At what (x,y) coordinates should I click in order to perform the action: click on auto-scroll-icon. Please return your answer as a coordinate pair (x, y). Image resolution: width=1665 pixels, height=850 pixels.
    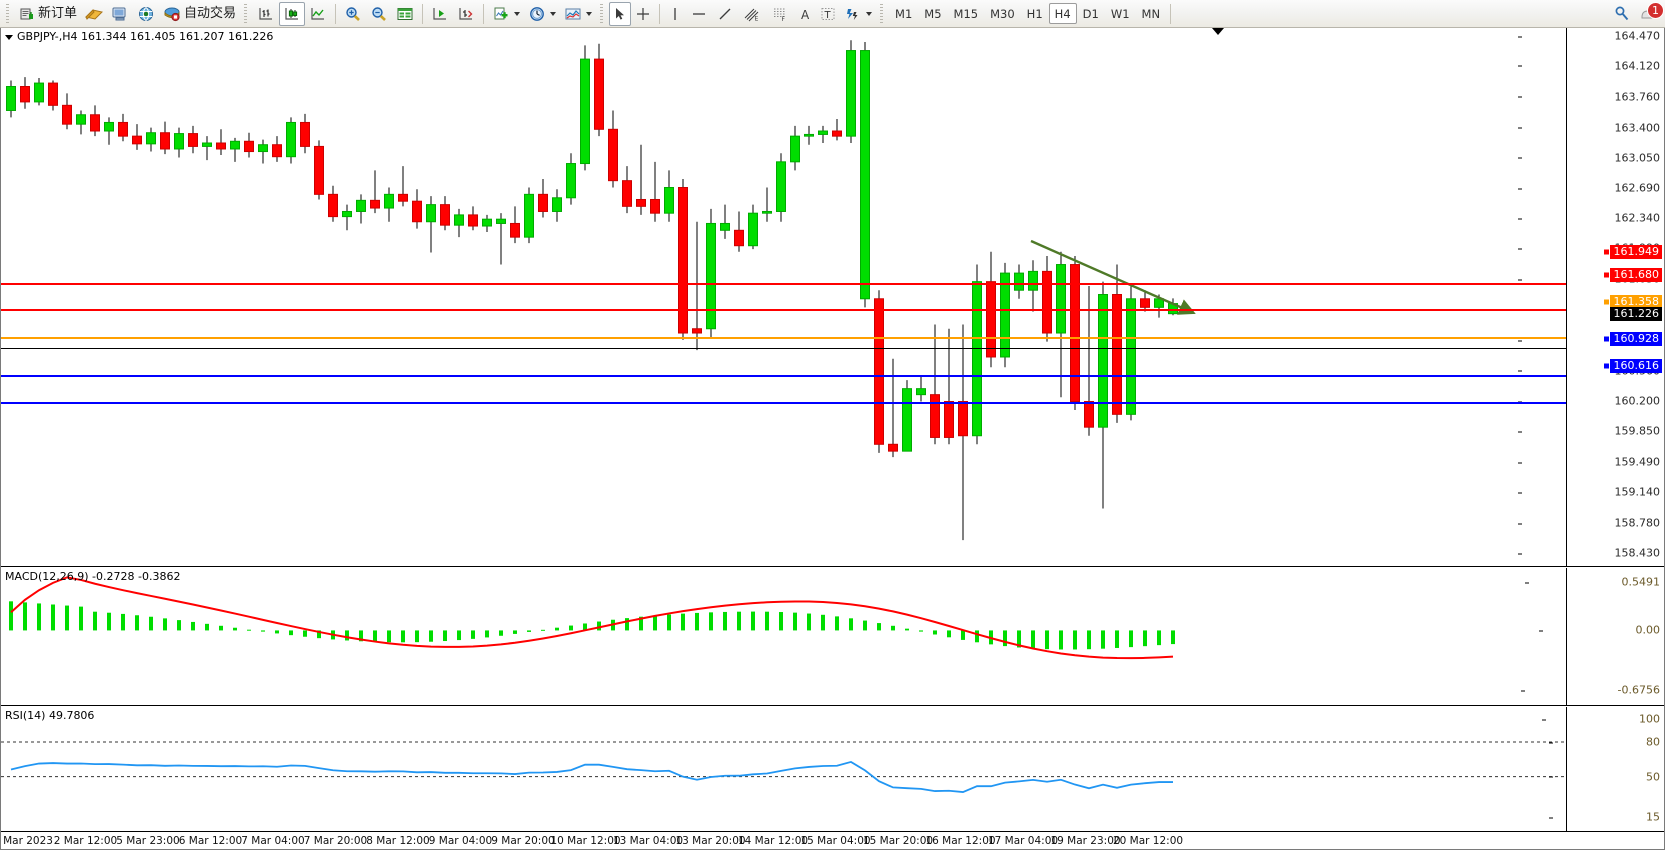
    Looking at the image, I should click on (466, 14).